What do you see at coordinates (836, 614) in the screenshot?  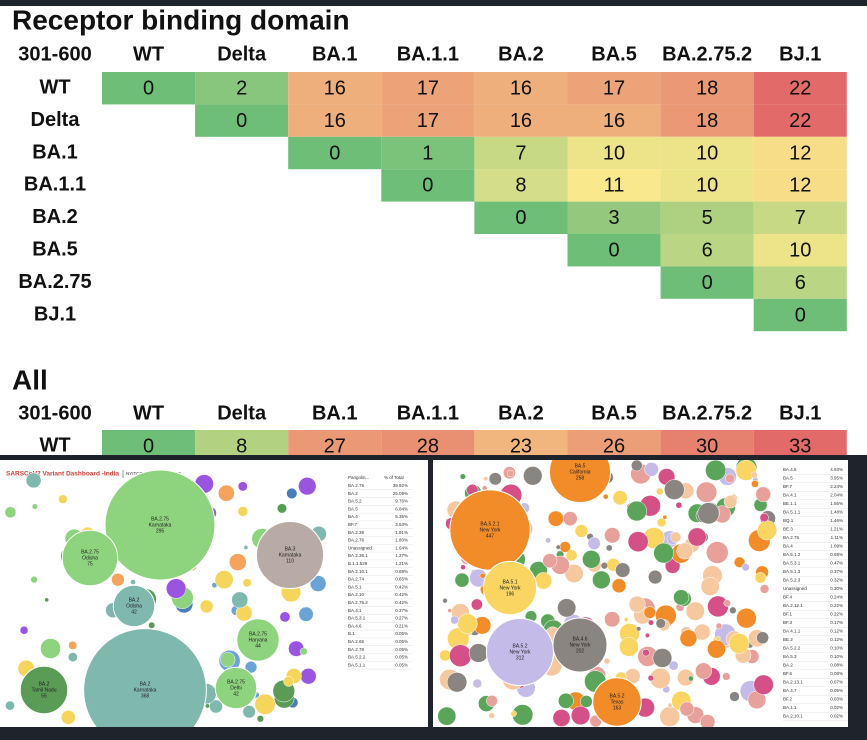 I see `list-percent: 0.22%` at bounding box center [836, 614].